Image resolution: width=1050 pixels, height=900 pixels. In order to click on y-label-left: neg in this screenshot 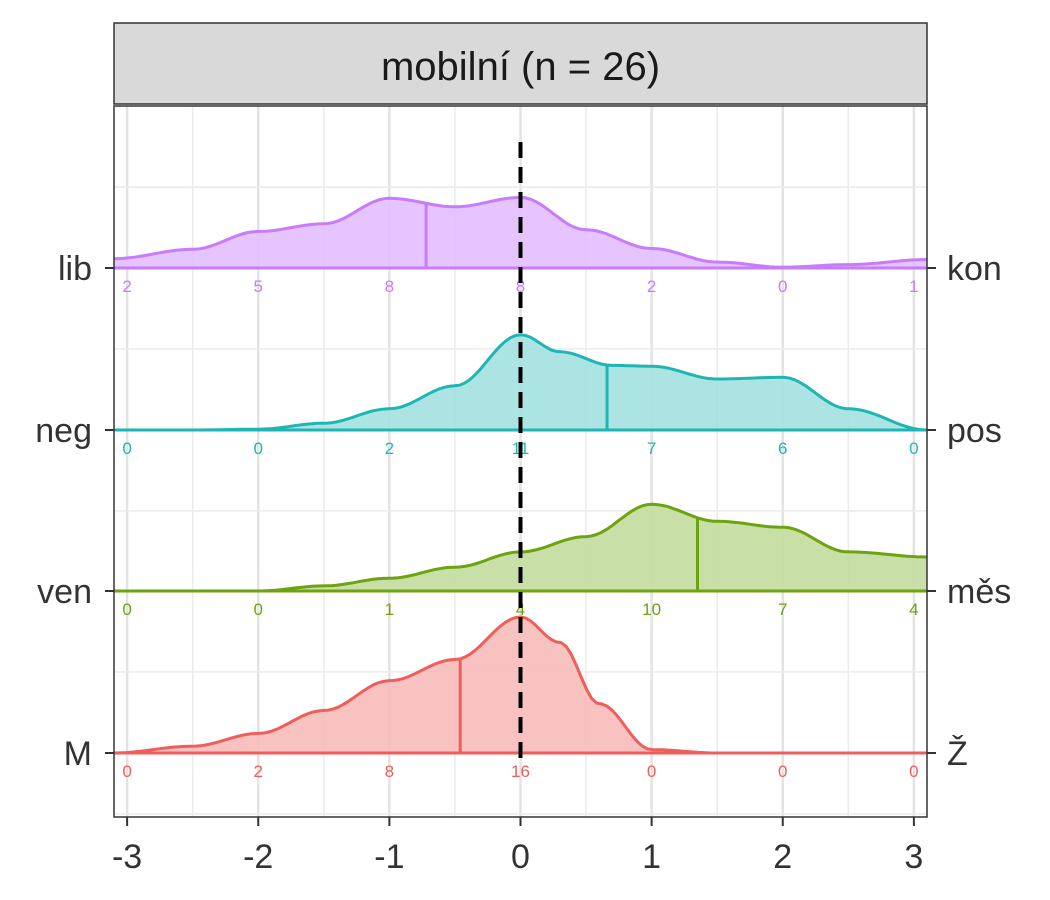, I will do `click(63, 431)`.